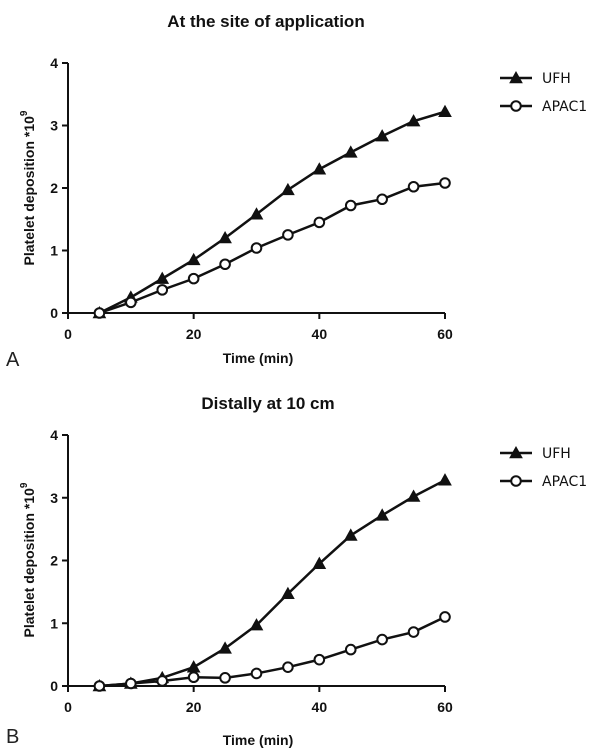  What do you see at coordinates (267, 403) in the screenshot?
I see `panel-b-title: Distally at 10 cm` at bounding box center [267, 403].